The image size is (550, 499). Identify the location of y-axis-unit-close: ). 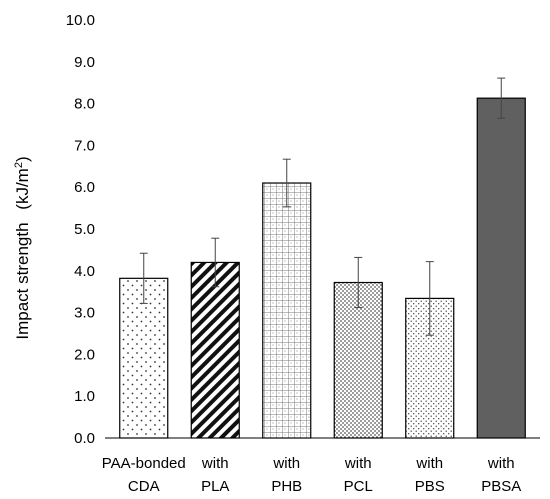
(22, 159).